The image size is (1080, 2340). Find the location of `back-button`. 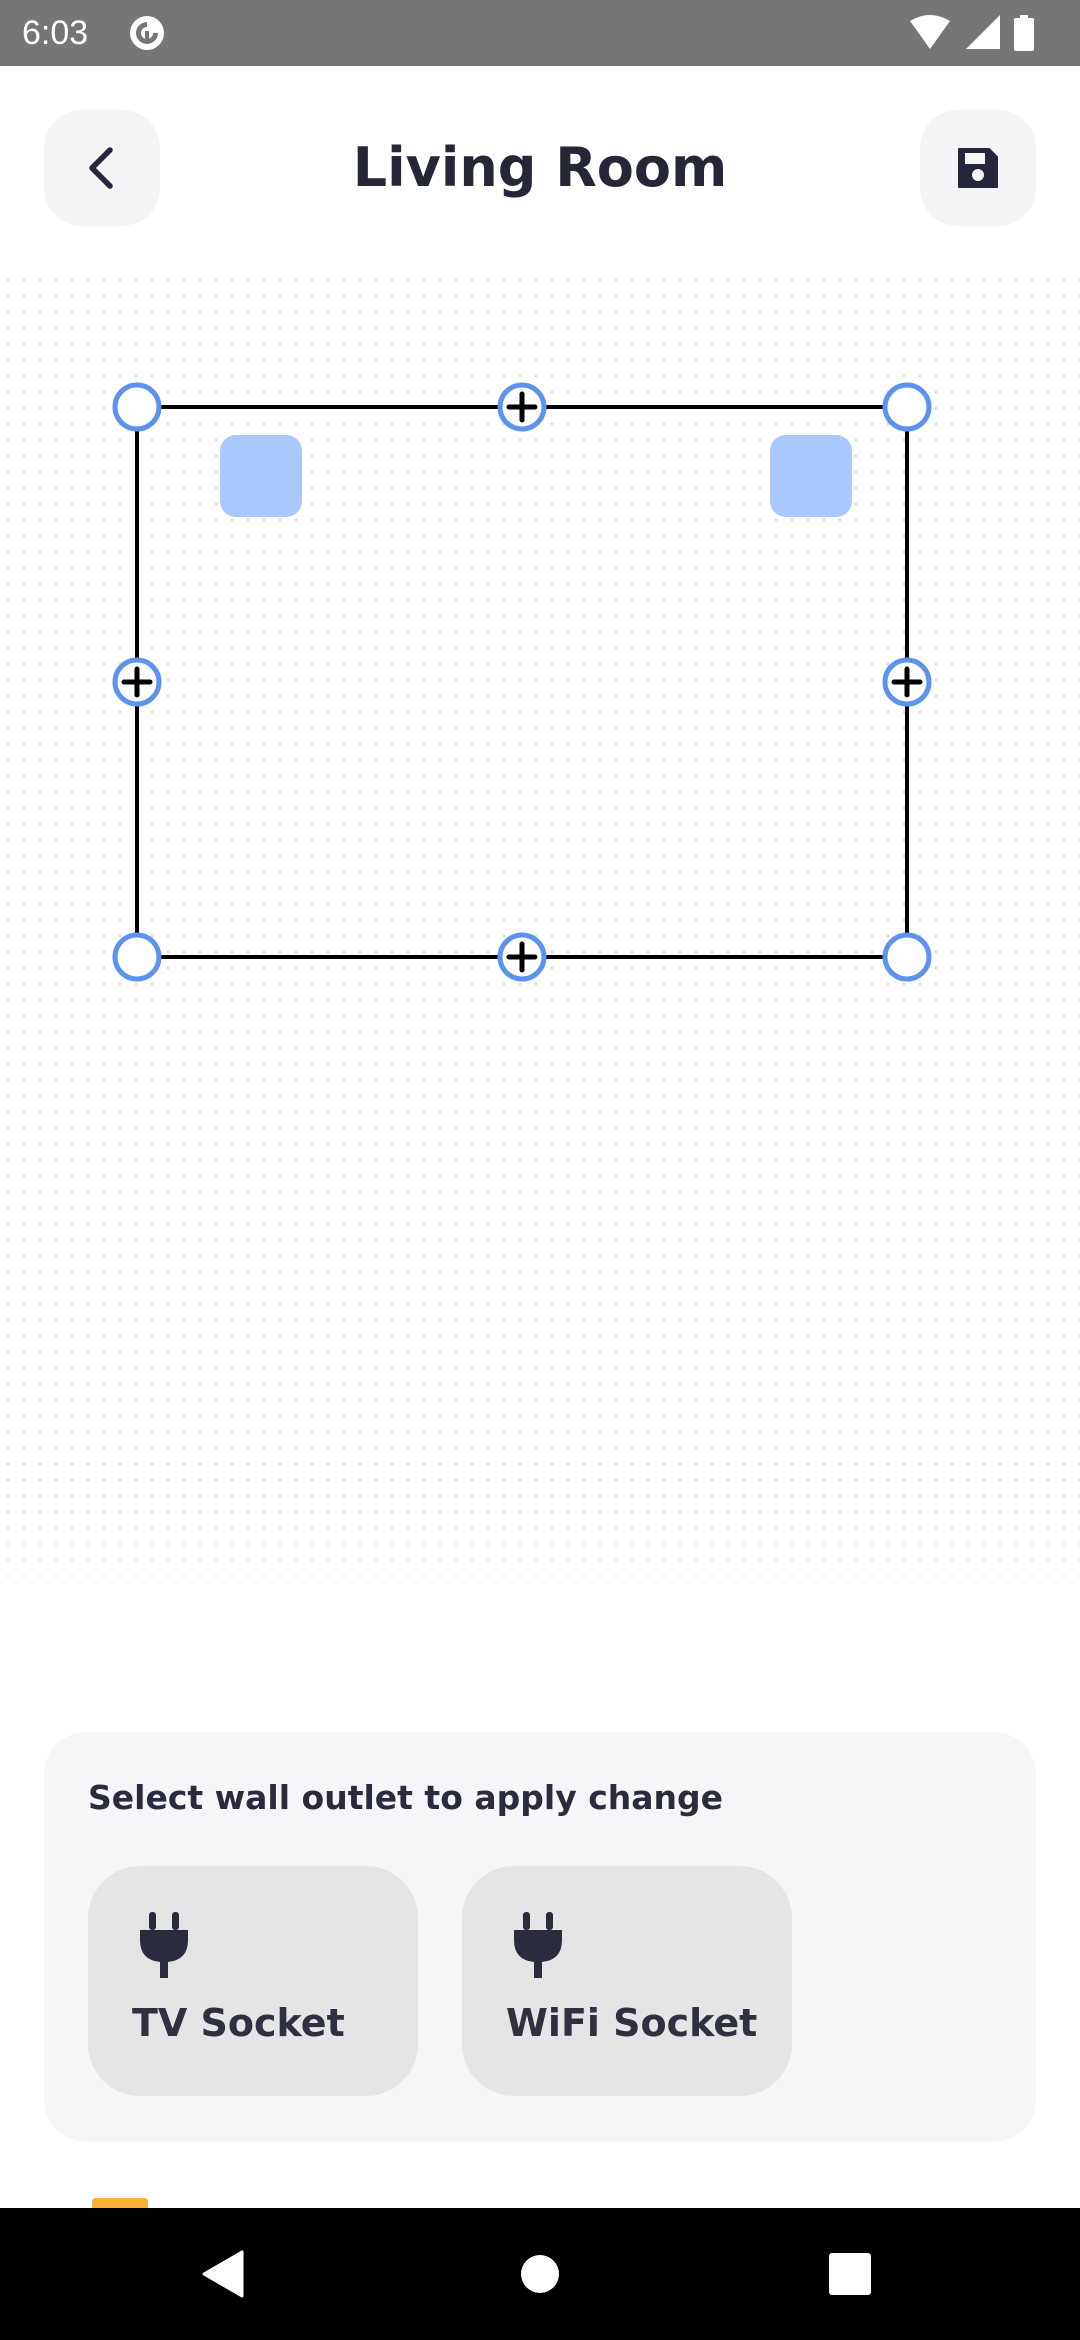

back-button is located at coordinates (102, 168).